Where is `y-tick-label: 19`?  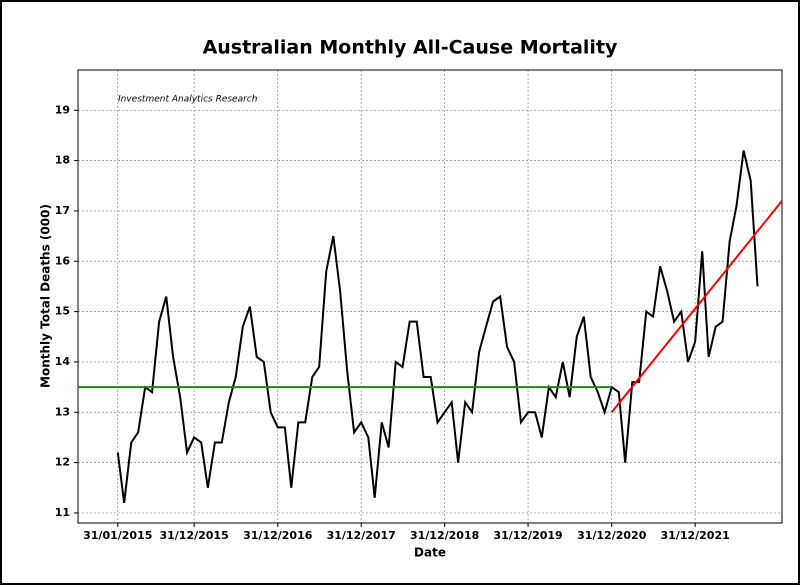 y-tick-label: 19 is located at coordinates (62, 109).